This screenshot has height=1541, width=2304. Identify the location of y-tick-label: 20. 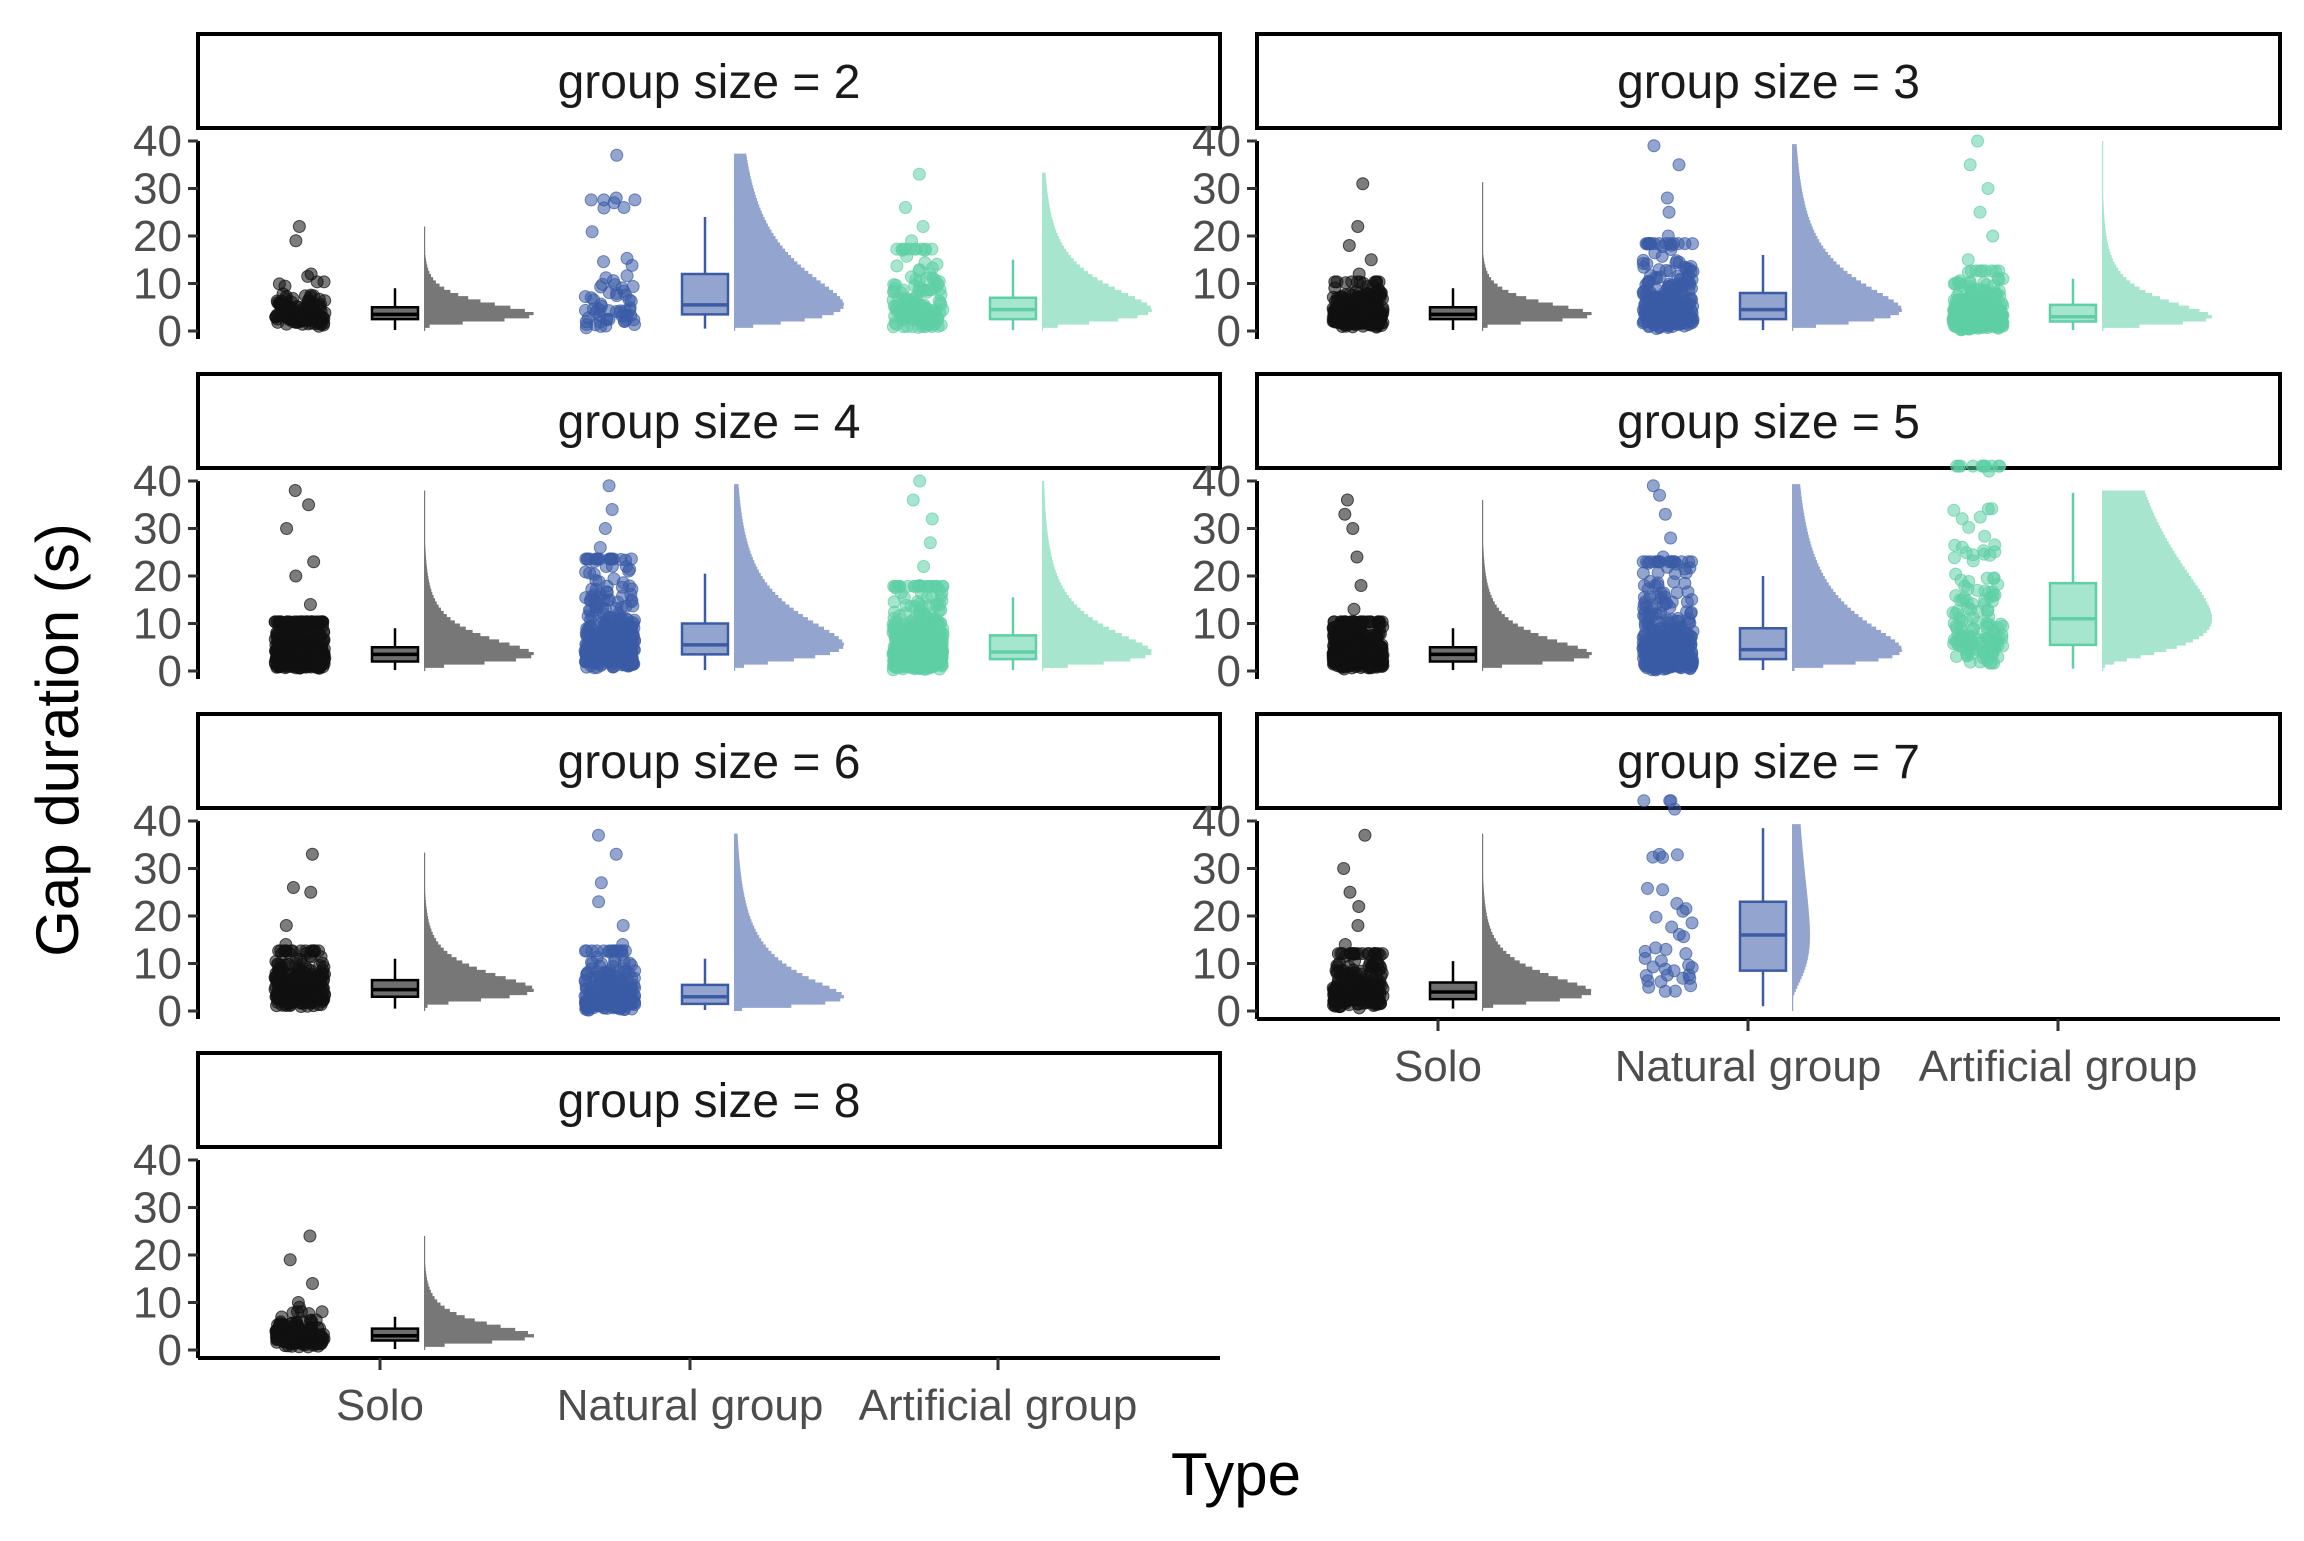
(157, 916).